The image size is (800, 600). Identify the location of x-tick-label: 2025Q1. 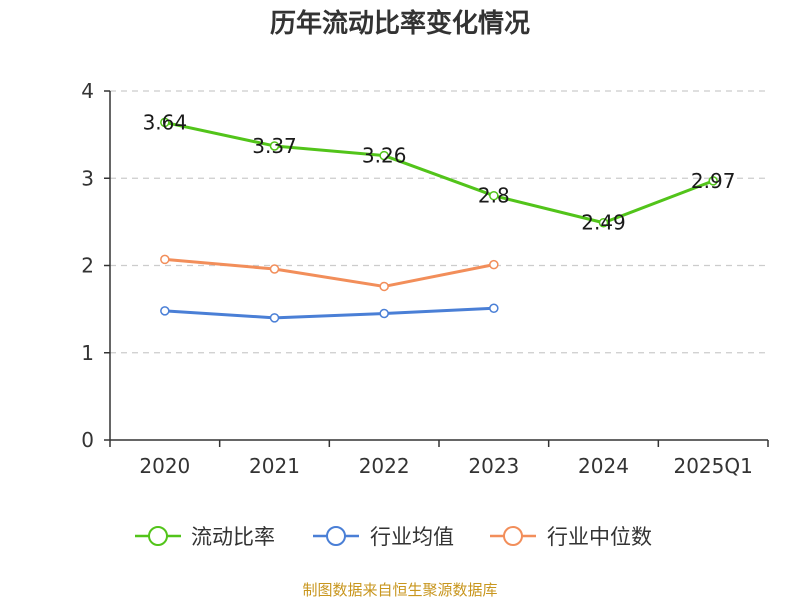
(712, 466).